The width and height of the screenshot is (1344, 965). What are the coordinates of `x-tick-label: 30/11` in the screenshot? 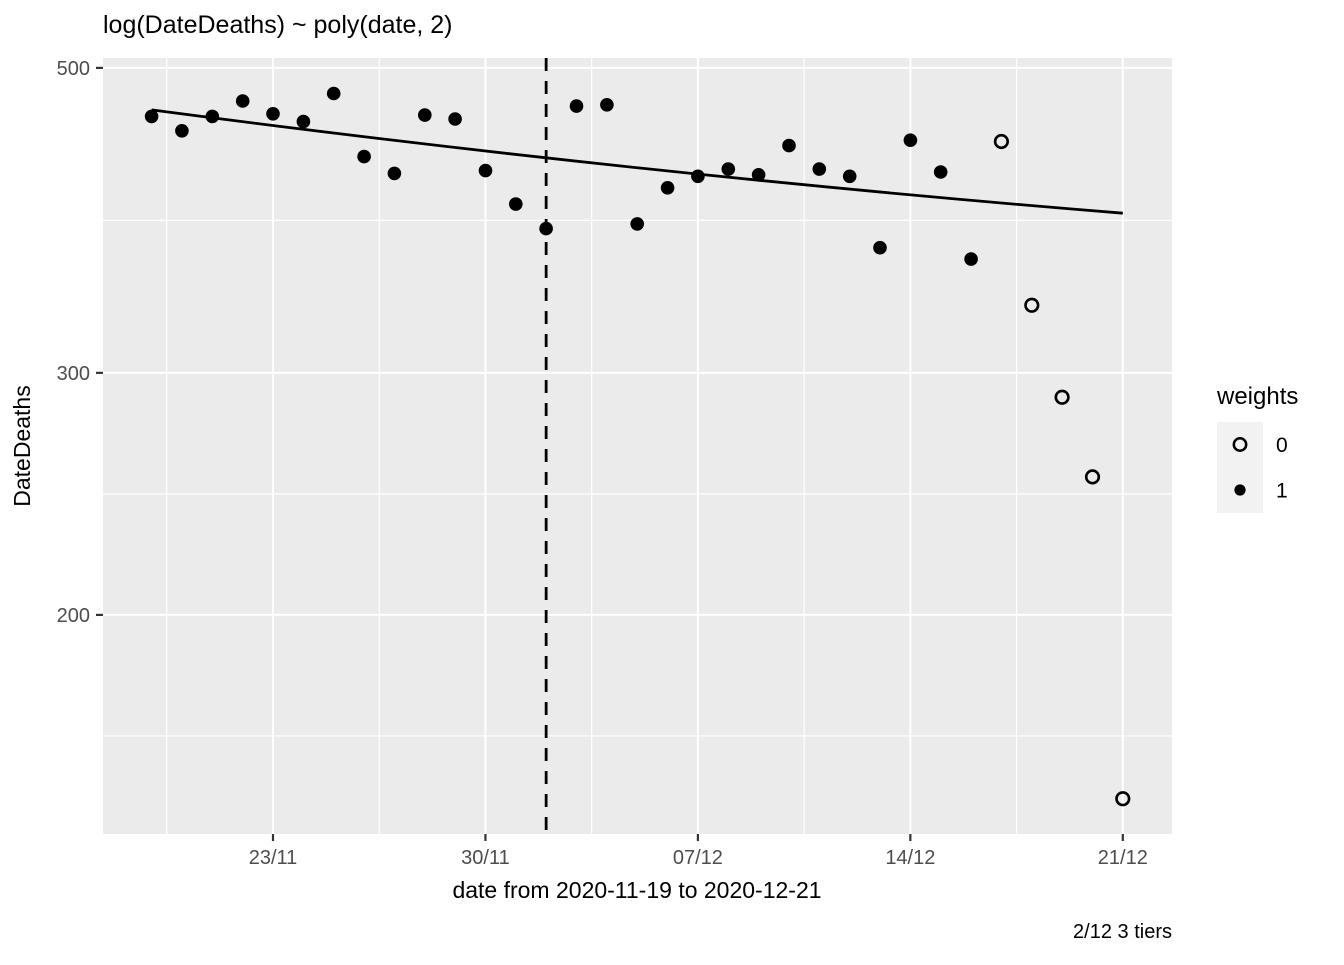 It's located at (485, 858).